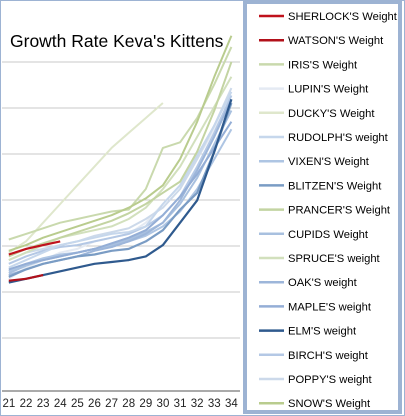 The width and height of the screenshot is (405, 416). What do you see at coordinates (331, 114) in the screenshot?
I see `legend-label: DUCKY'S Weight` at bounding box center [331, 114].